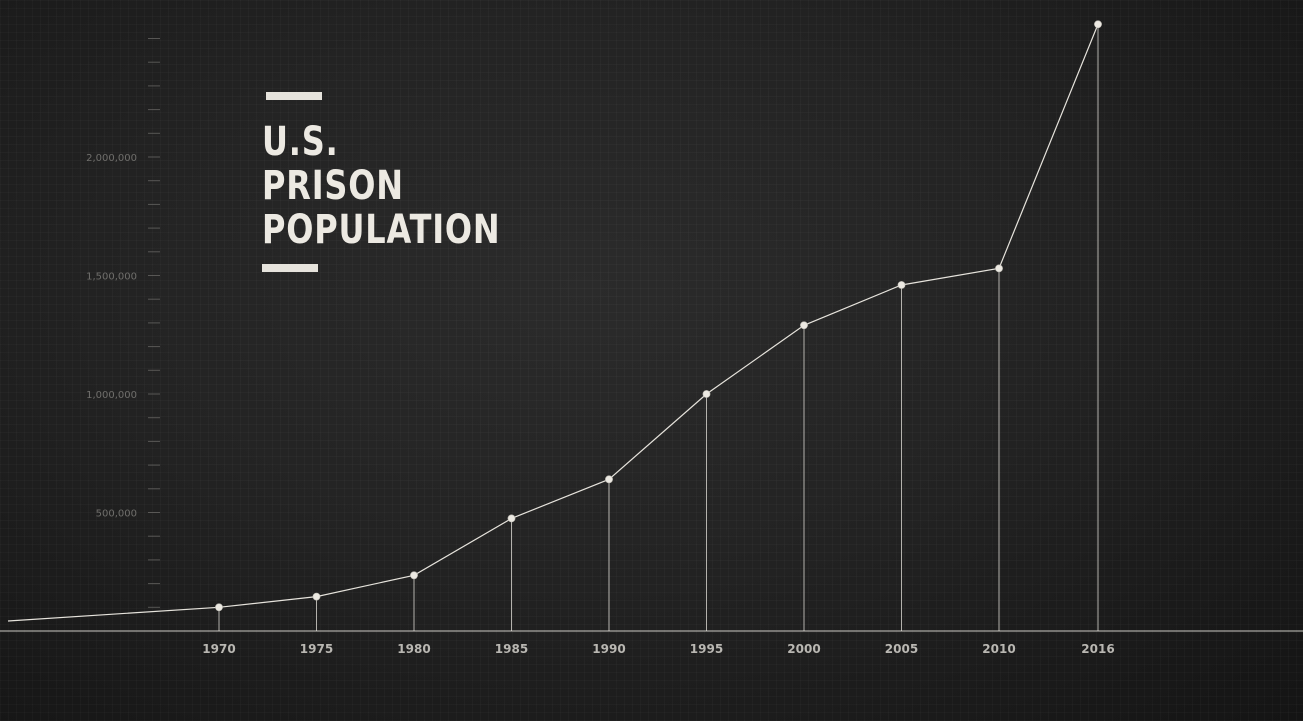  What do you see at coordinates (413, 649) in the screenshot?
I see `x-tick-label: 1980` at bounding box center [413, 649].